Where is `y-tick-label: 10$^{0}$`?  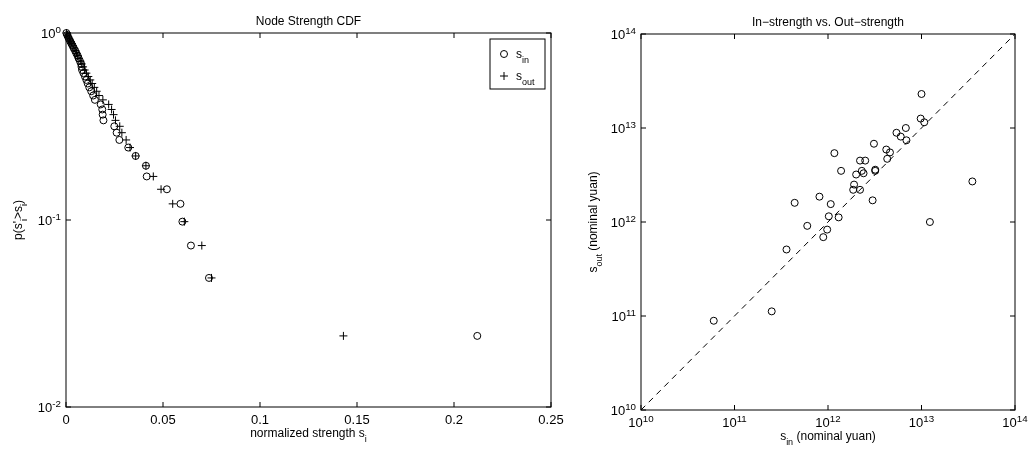
y-tick-label: 10$^{0}$ is located at coordinates (51, 32).